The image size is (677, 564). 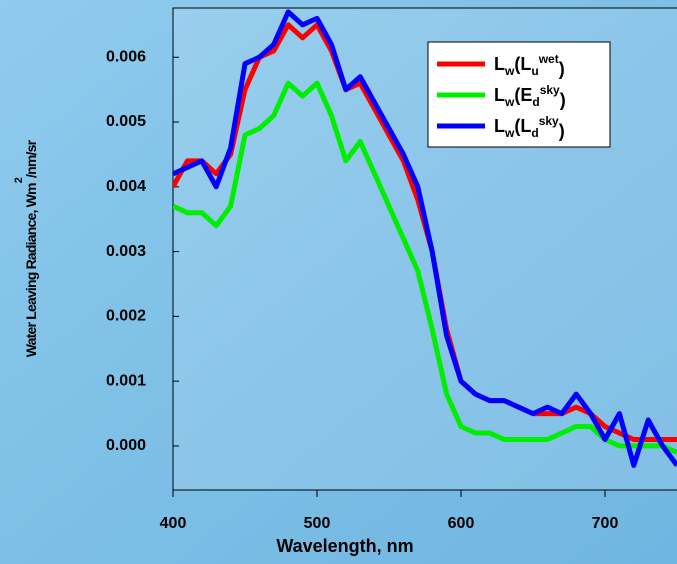 I want to click on y-tick-label: 0.002, so click(x=126, y=316).